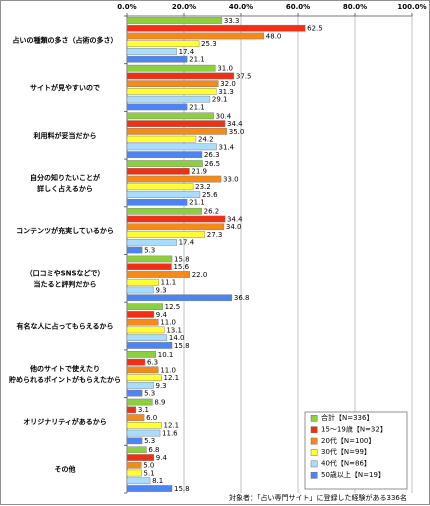  Describe the element at coordinates (152, 363) in the screenshot. I see `data-label: 6.3` at that location.